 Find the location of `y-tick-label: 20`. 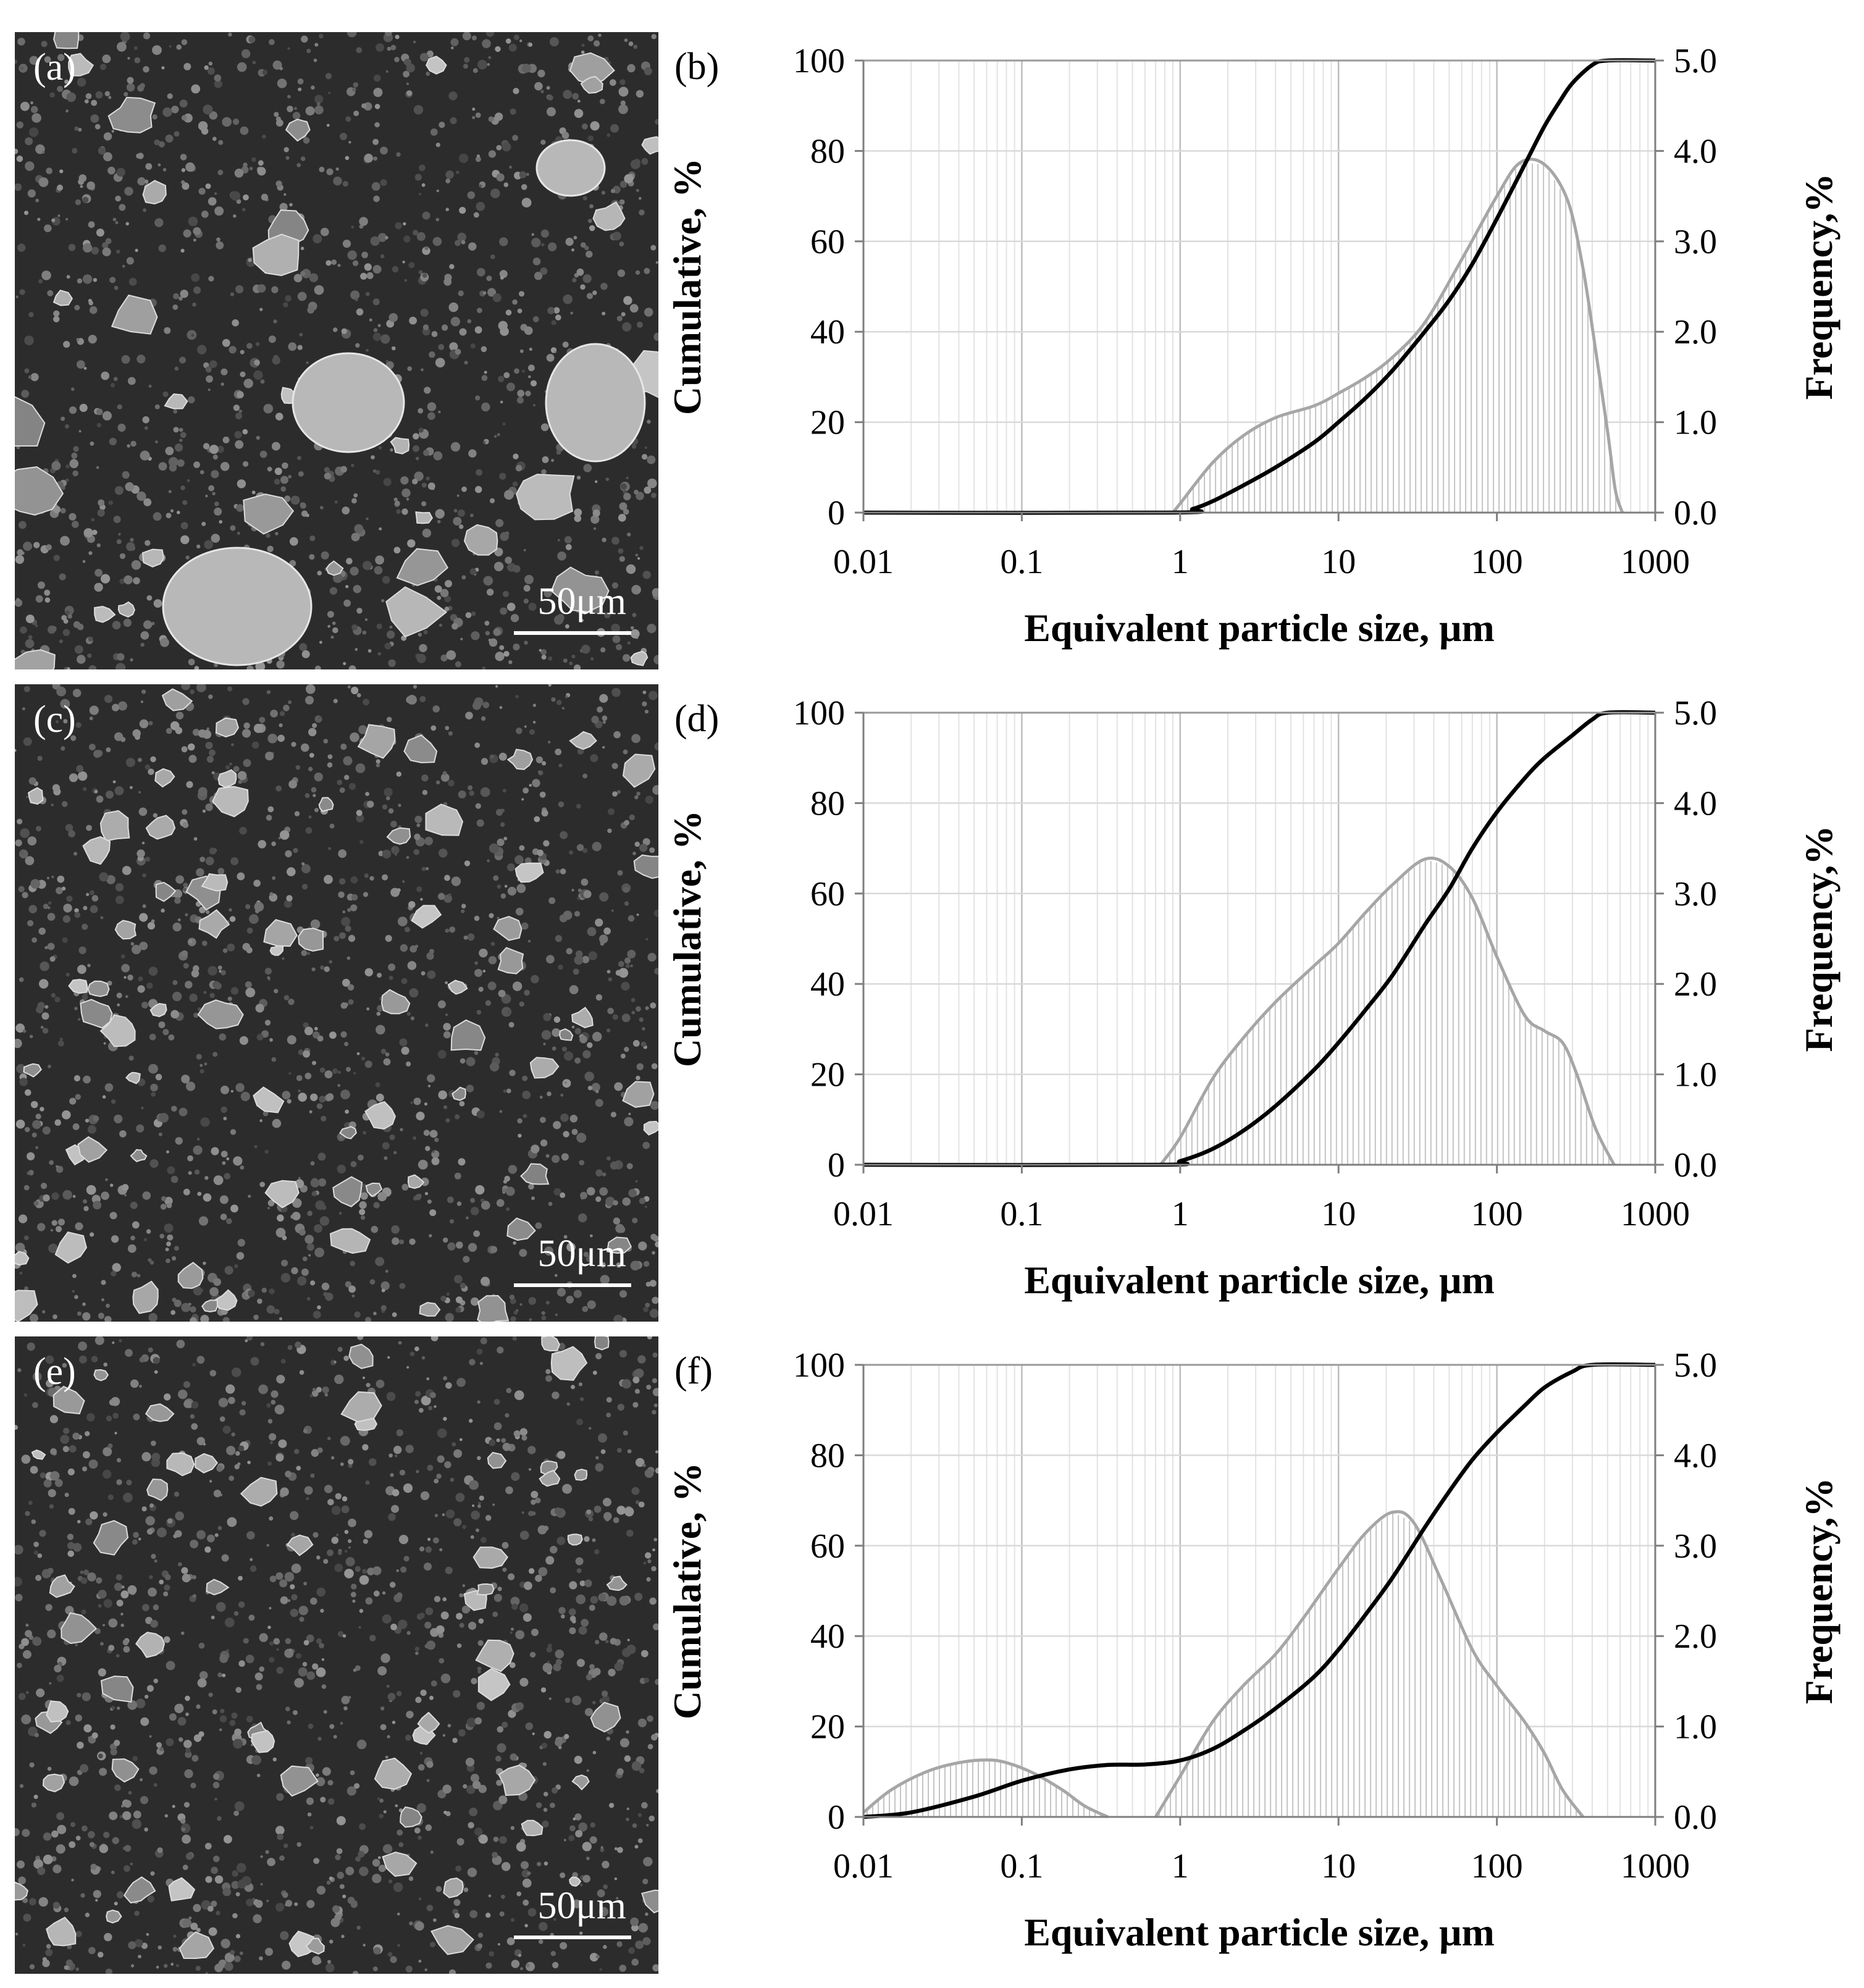

y-tick-label: 20 is located at coordinates (827, 423).